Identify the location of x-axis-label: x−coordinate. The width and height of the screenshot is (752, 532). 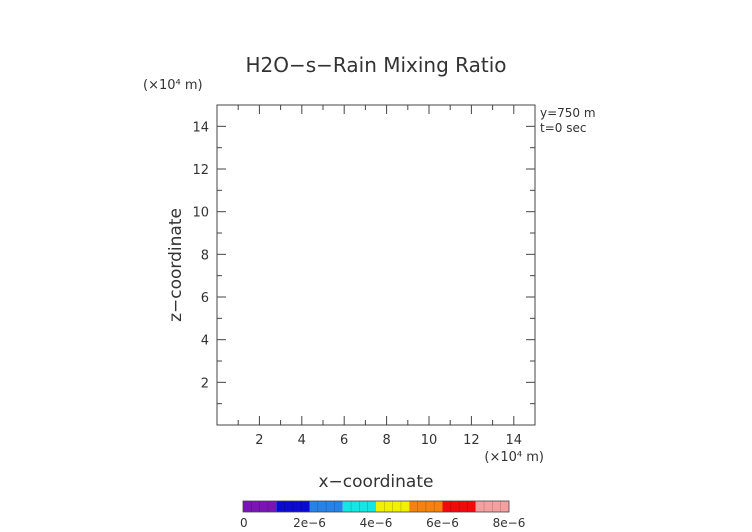
(376, 482).